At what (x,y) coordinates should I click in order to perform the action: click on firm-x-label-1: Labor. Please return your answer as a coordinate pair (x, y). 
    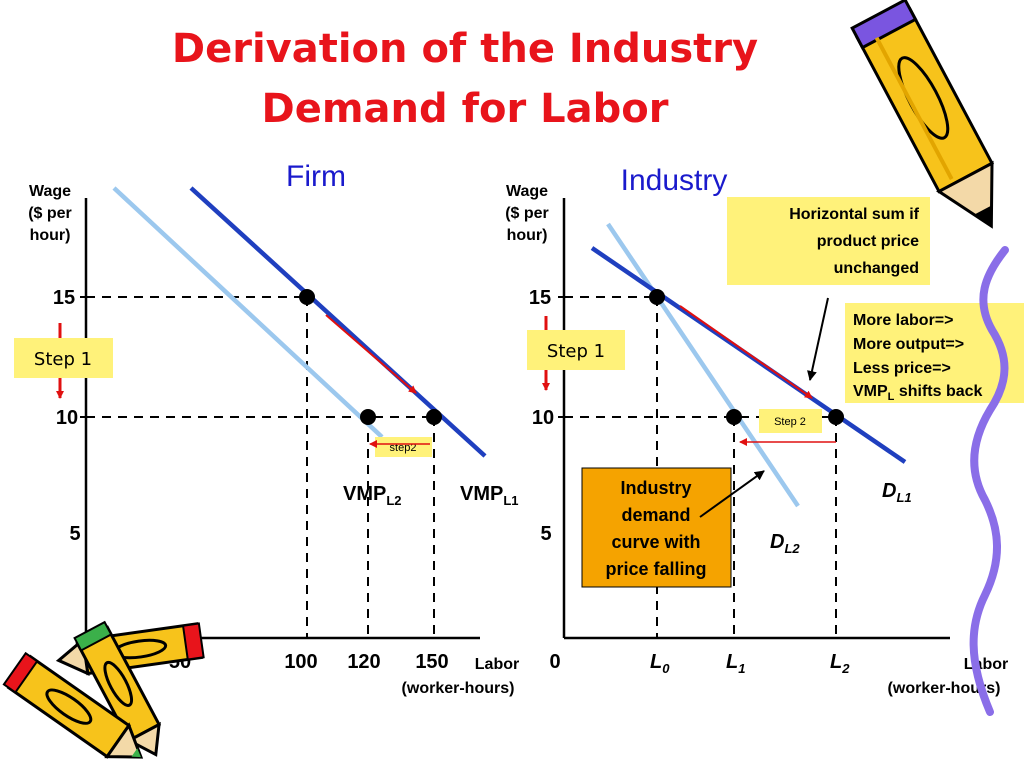
    Looking at the image, I should click on (497, 664).